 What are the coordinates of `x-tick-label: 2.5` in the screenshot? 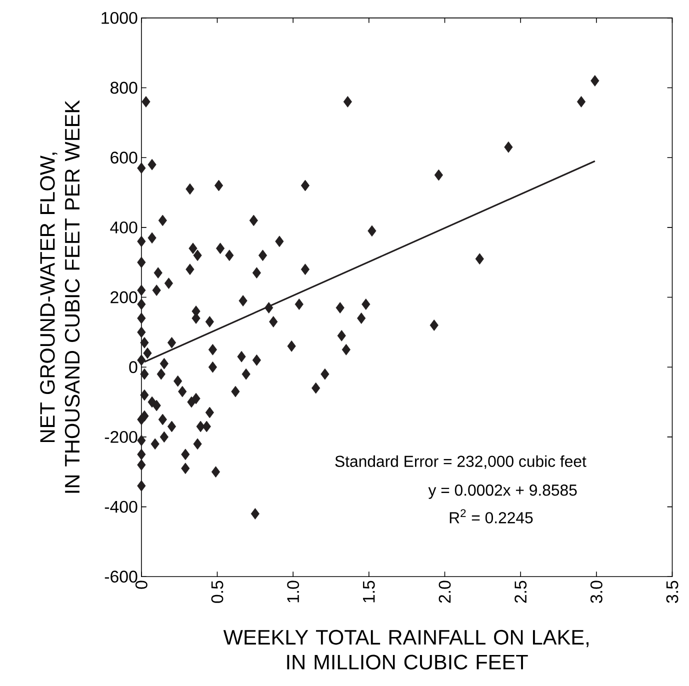 It's located at (520, 591).